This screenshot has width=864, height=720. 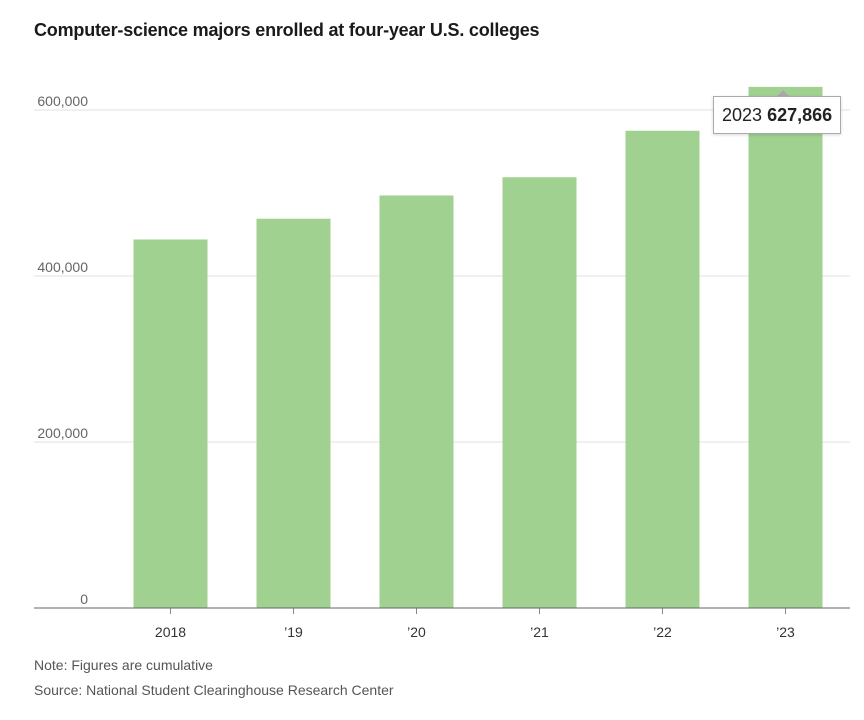 What do you see at coordinates (539, 632) in the screenshot?
I see `x-tick-label: ’21` at bounding box center [539, 632].